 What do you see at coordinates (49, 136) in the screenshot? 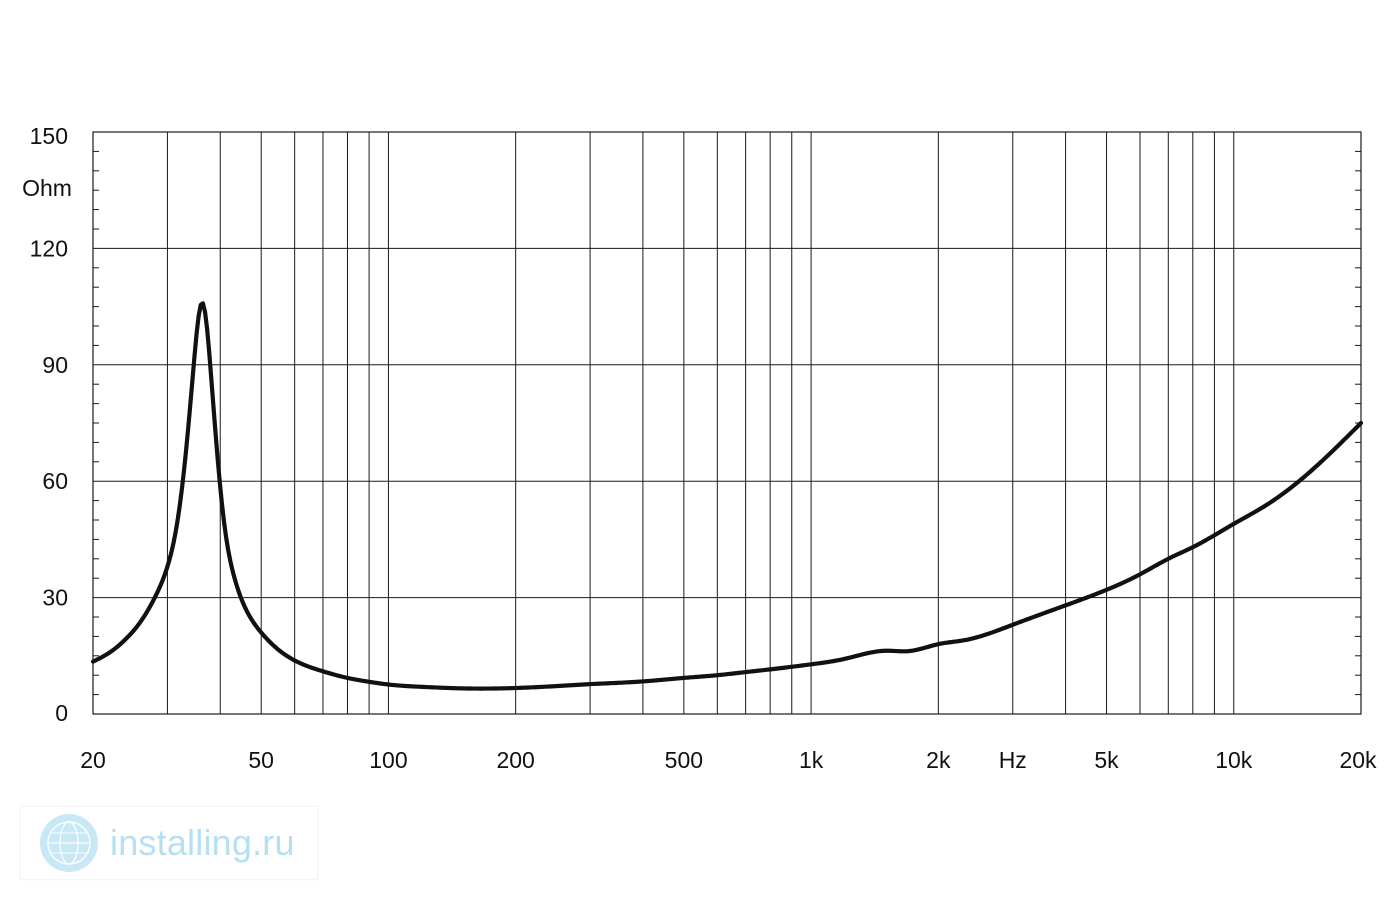
I see `y-tick-label: 150` at bounding box center [49, 136].